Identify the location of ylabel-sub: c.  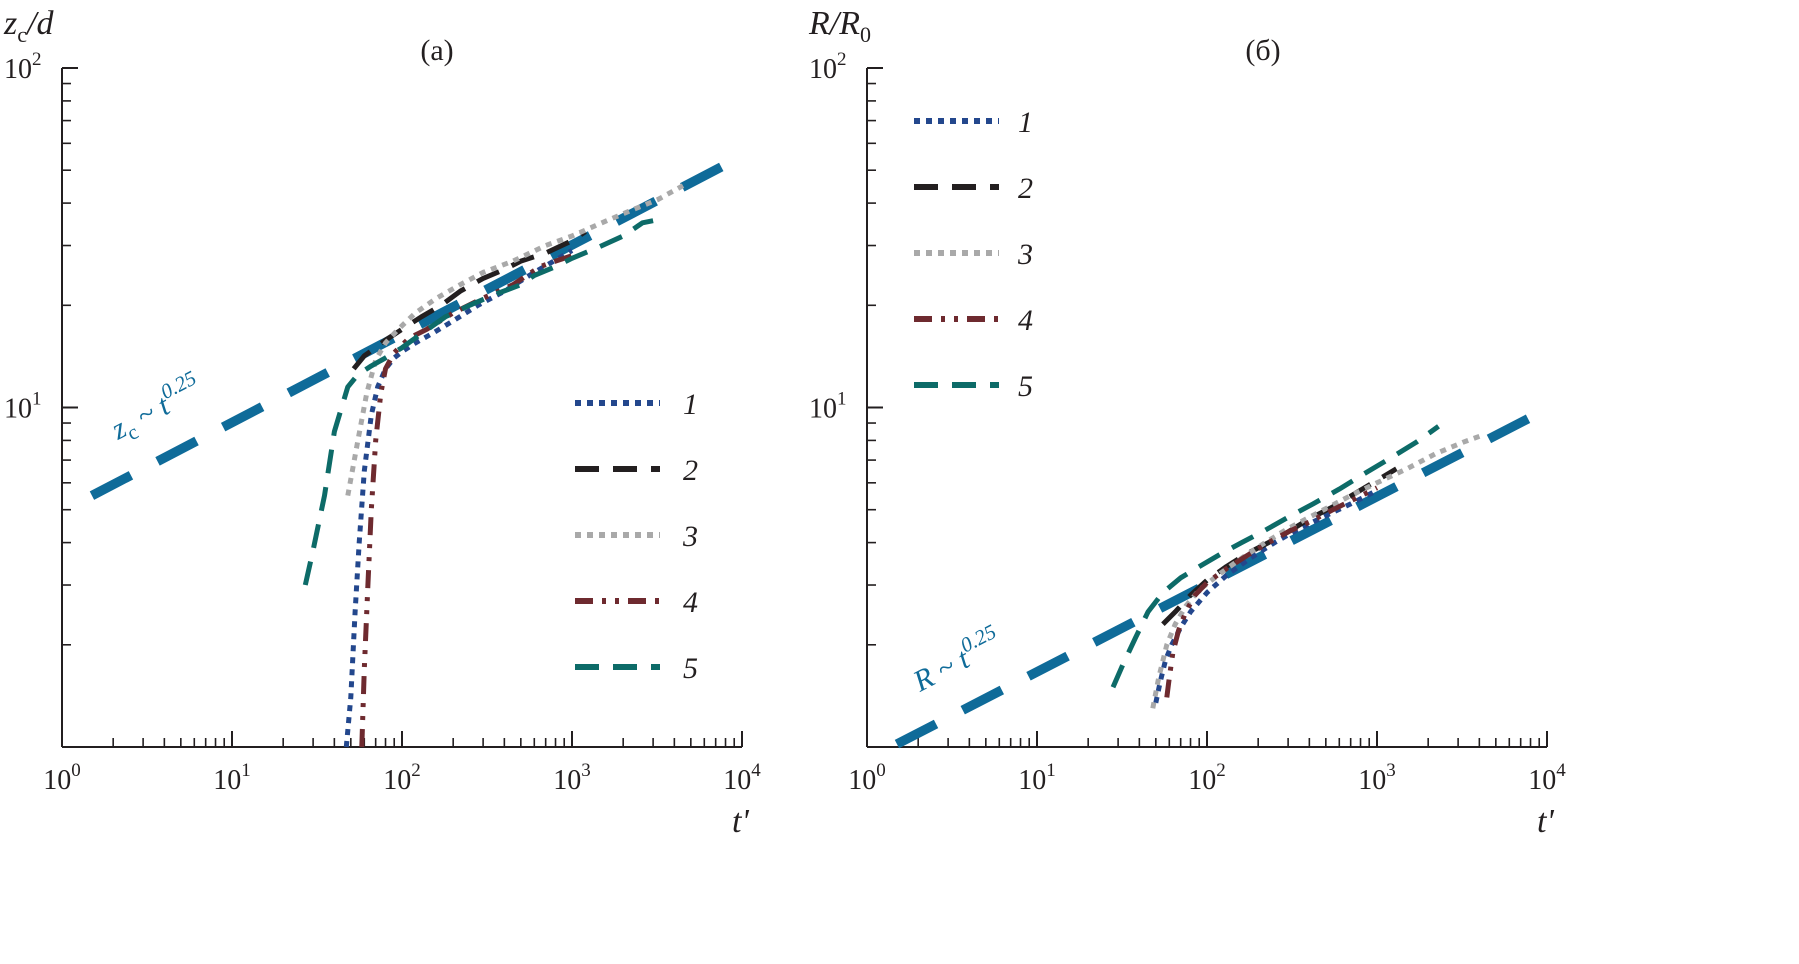
(22, 34).